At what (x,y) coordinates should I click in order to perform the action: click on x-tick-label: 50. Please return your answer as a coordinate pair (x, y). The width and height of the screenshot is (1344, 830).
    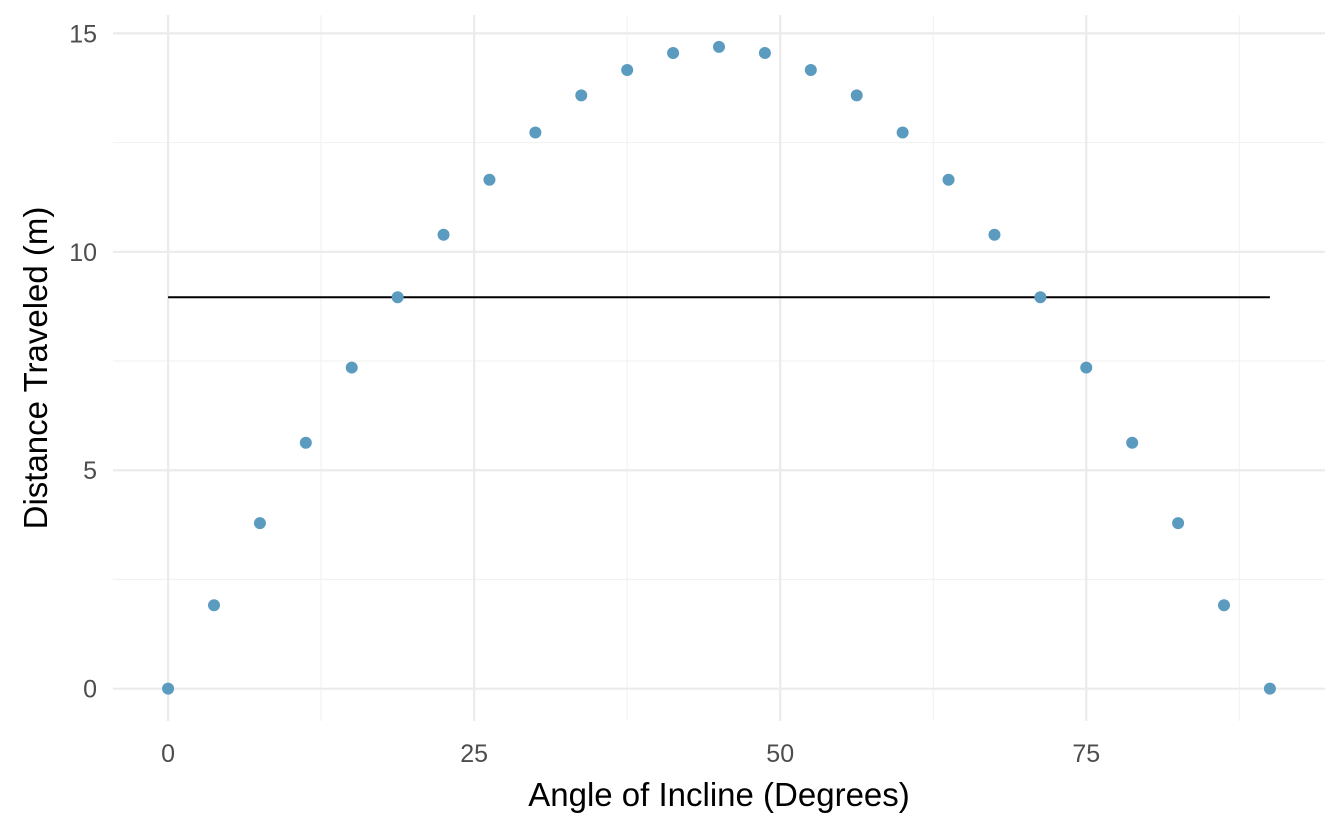
    Looking at the image, I should click on (780, 754).